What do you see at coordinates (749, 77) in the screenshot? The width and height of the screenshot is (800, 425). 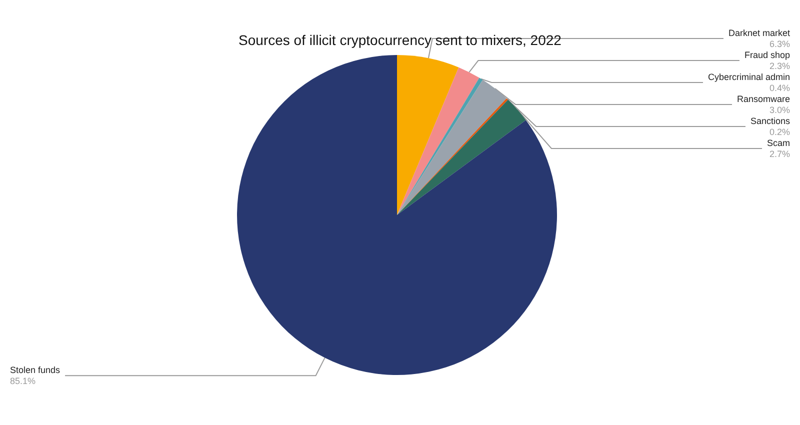 I see `slice-label: Cybercriminal admin` at bounding box center [749, 77].